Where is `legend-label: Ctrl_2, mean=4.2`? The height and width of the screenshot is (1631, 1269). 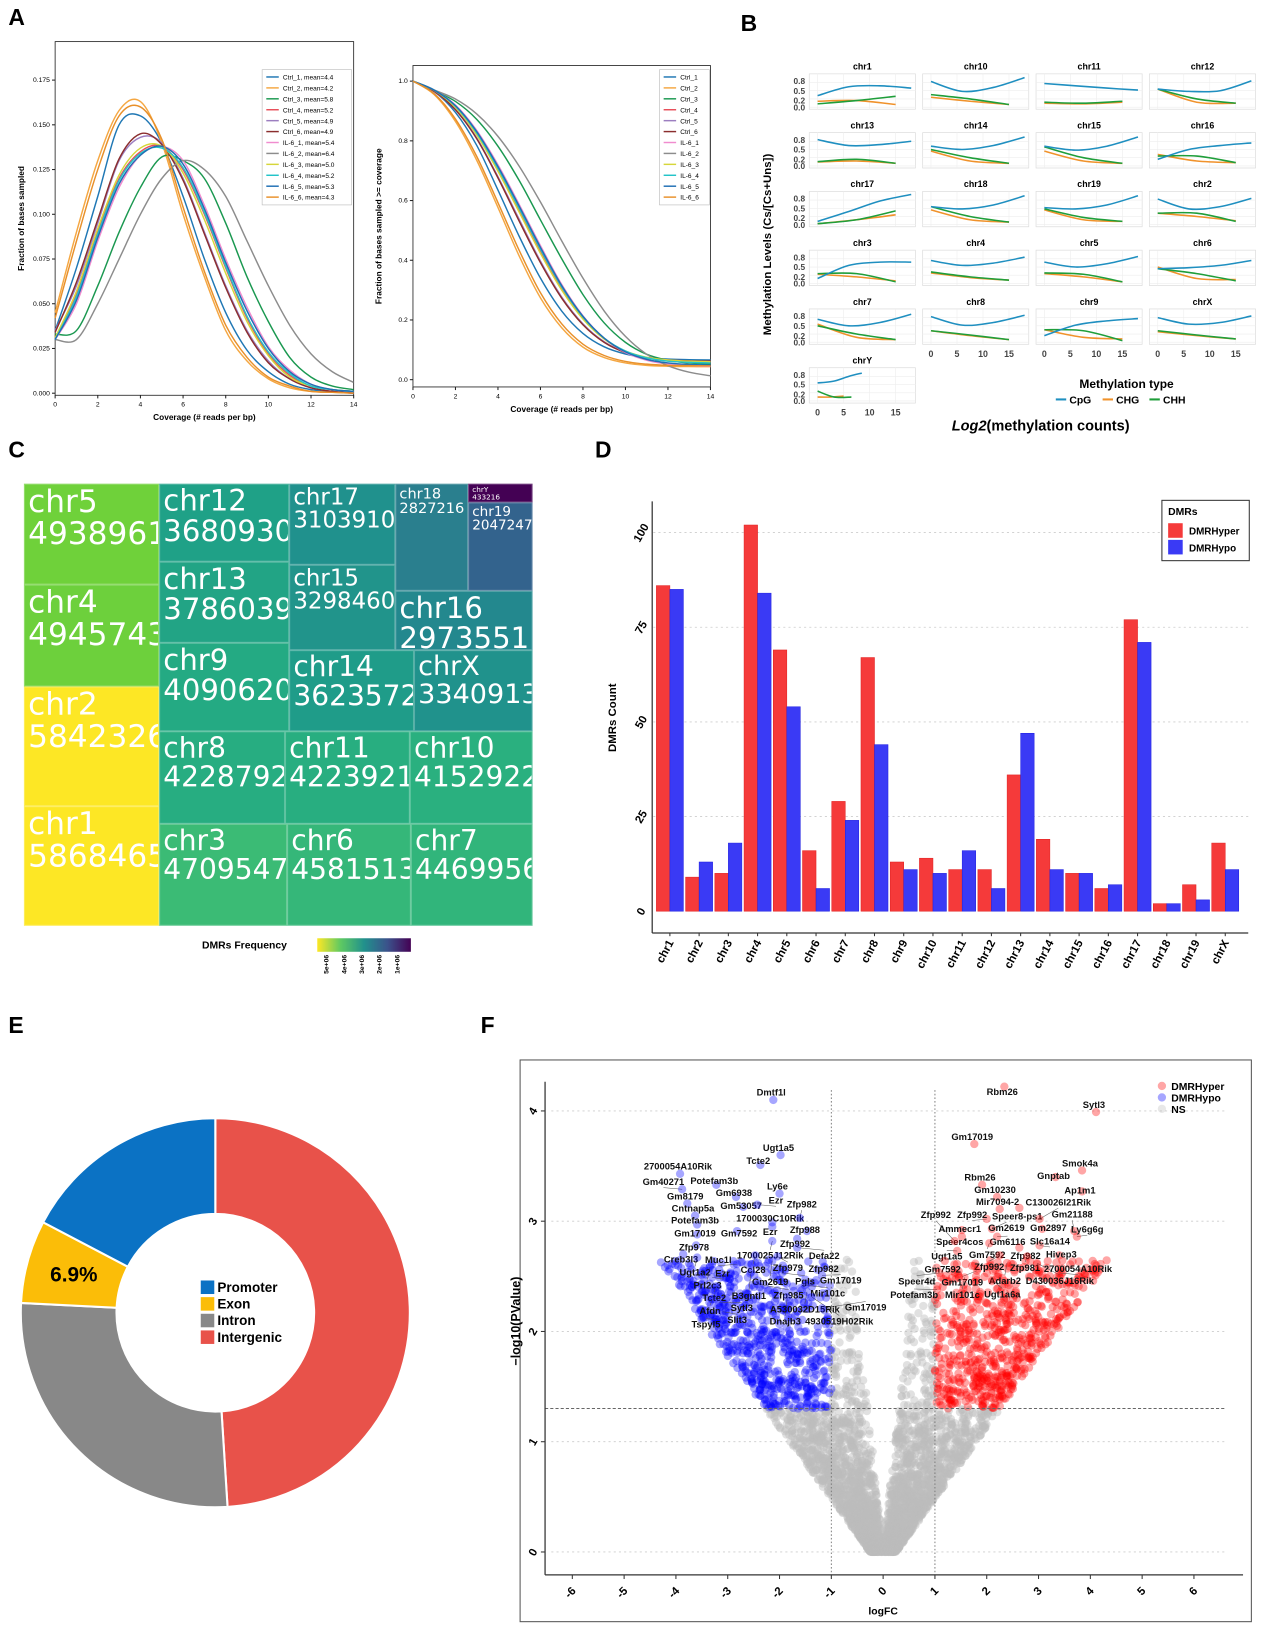
legend-label: Ctrl_2, mean=4.2 is located at coordinates (308, 88).